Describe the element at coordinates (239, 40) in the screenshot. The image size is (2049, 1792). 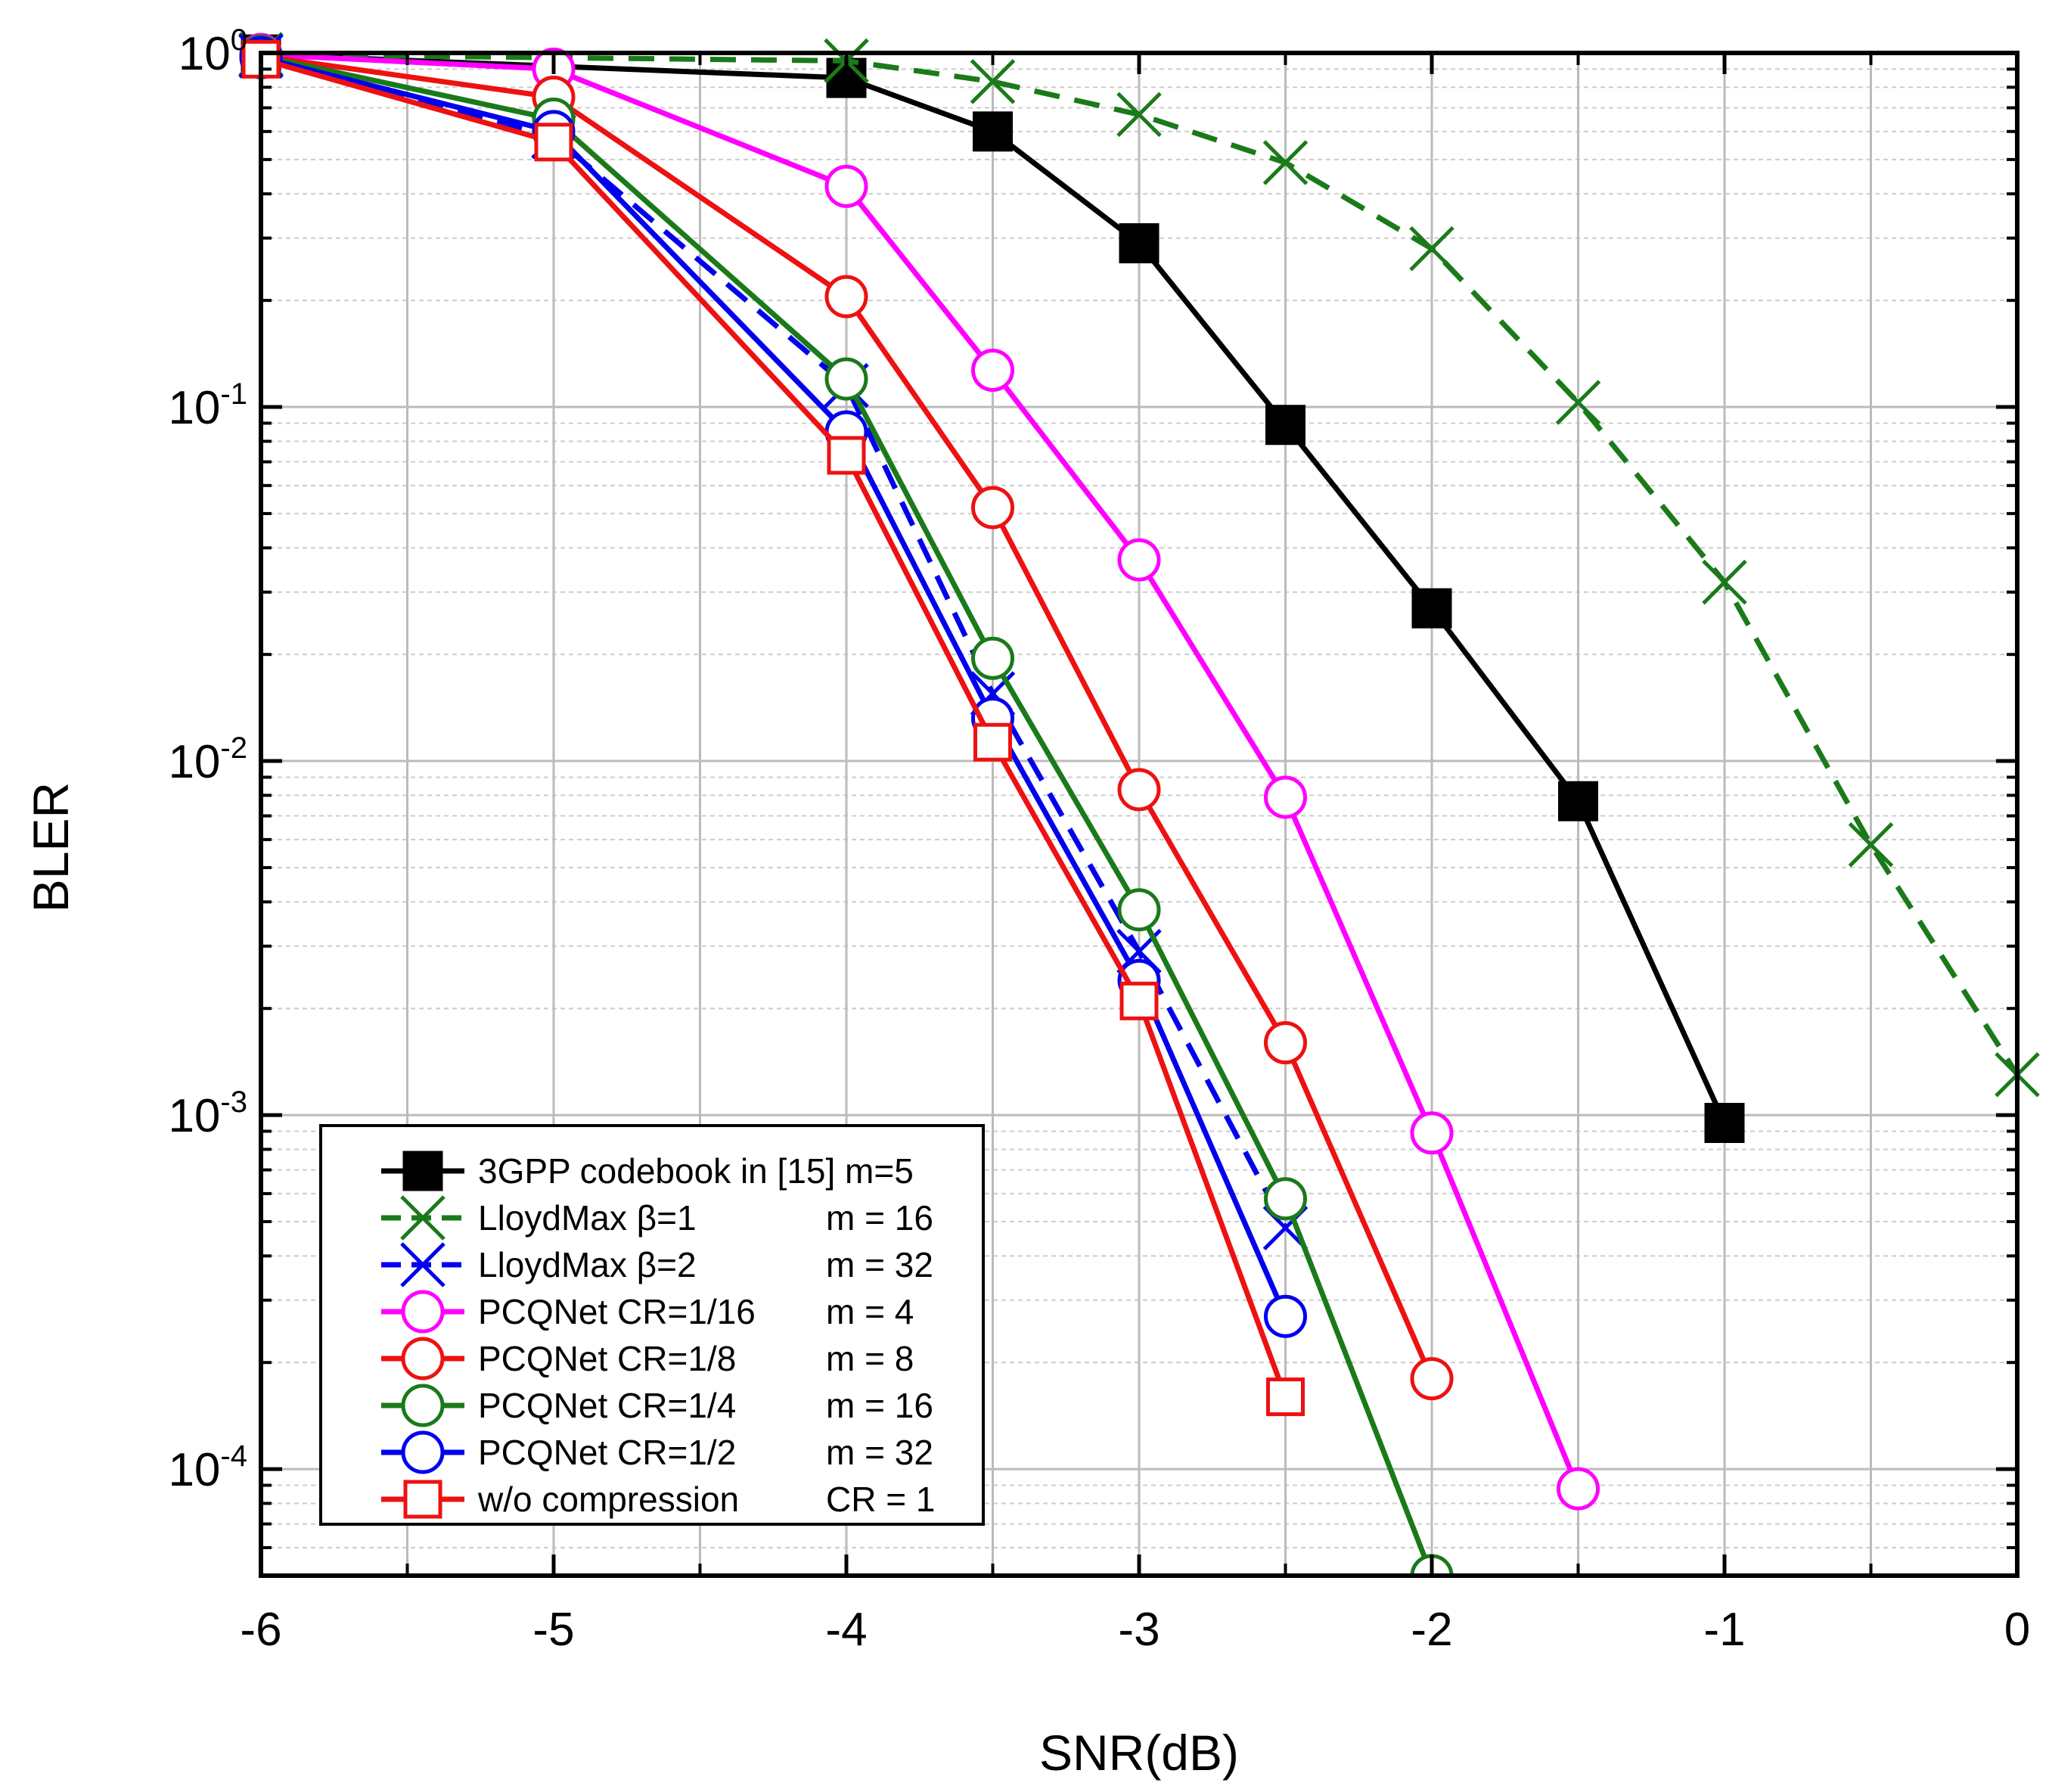
I see `y-tick-exponent: 0` at that location.